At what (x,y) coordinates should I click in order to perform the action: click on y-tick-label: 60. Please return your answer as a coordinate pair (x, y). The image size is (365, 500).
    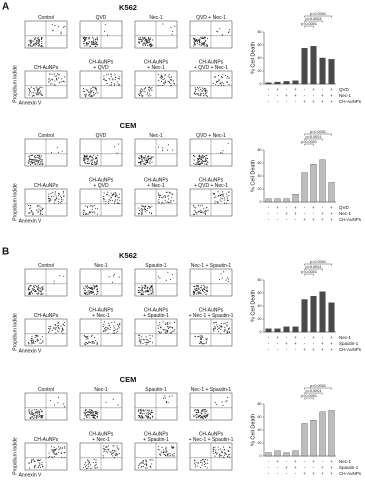
    Looking at the image, I should click on (260, 417).